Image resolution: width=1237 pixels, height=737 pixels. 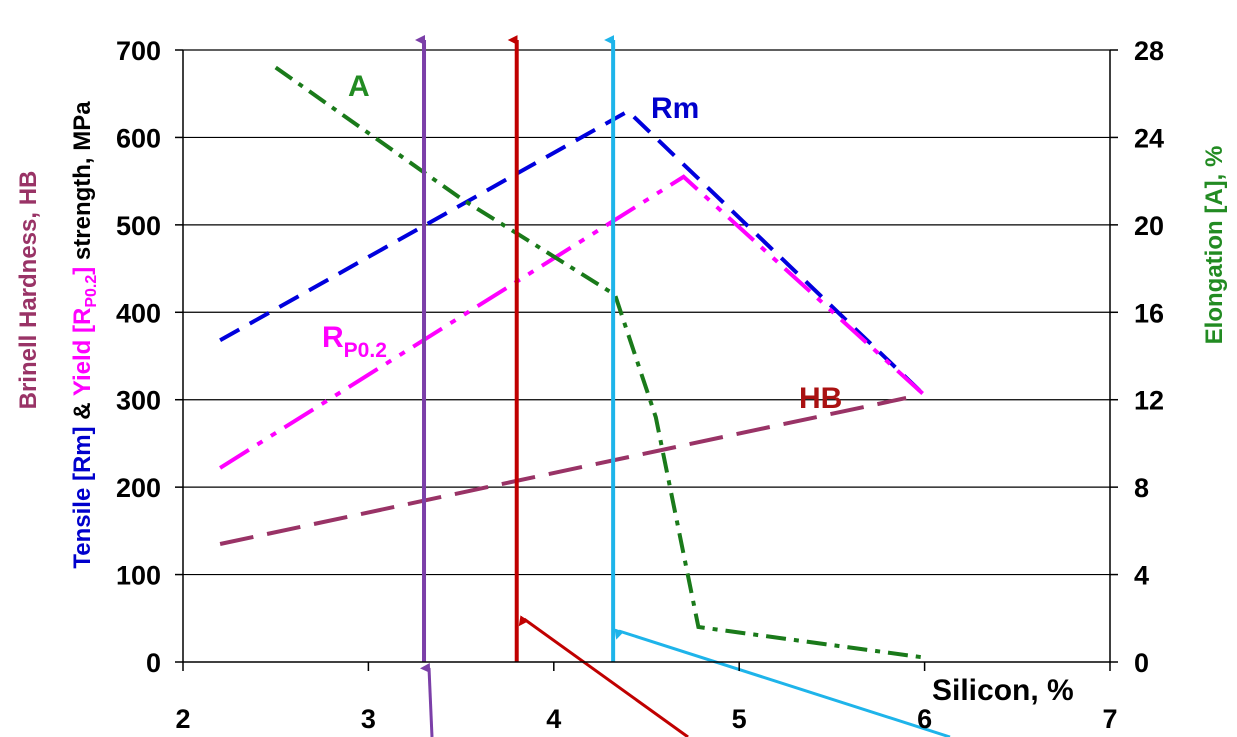 I want to click on right-tick-label: 28, so click(x=1149, y=51).